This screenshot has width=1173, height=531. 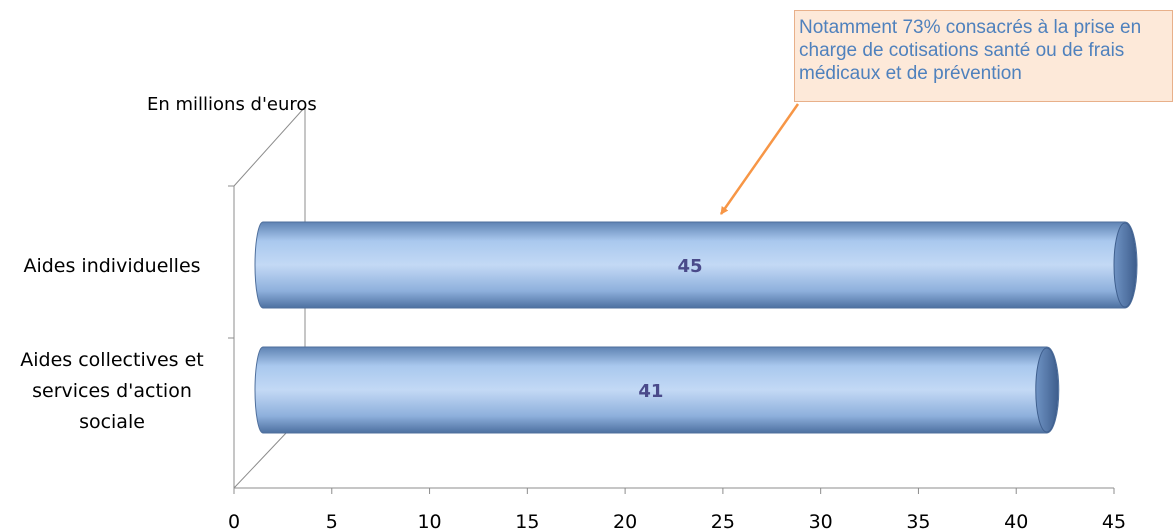 What do you see at coordinates (650, 391) in the screenshot?
I see `data-label: 41` at bounding box center [650, 391].